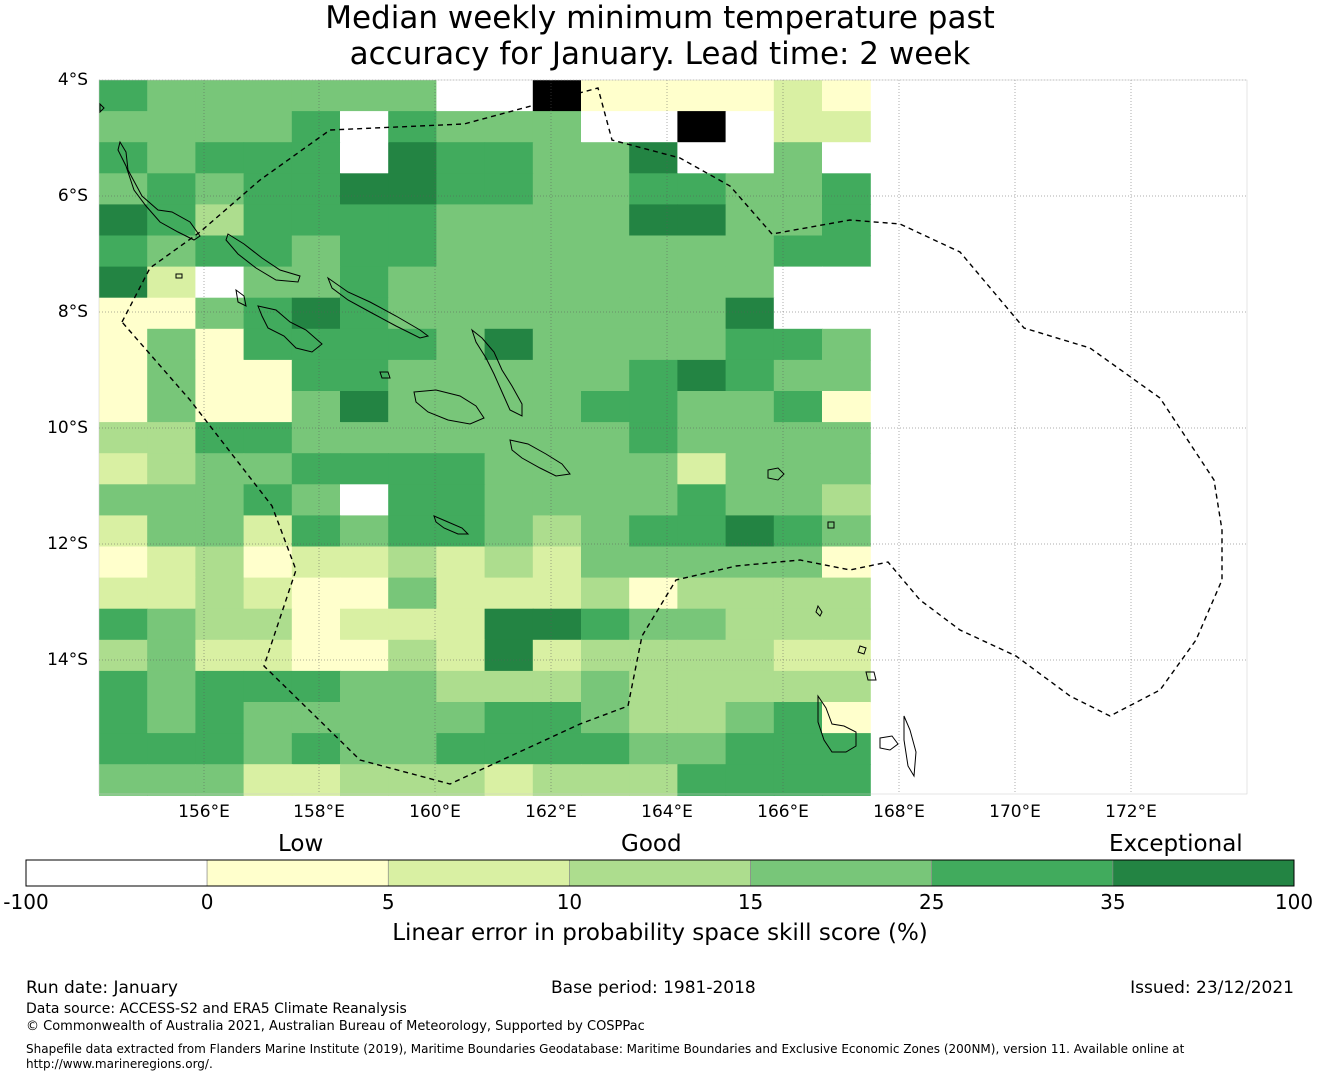 The image size is (1320, 1080). I want to click on category-label-low: Low, so click(301, 844).